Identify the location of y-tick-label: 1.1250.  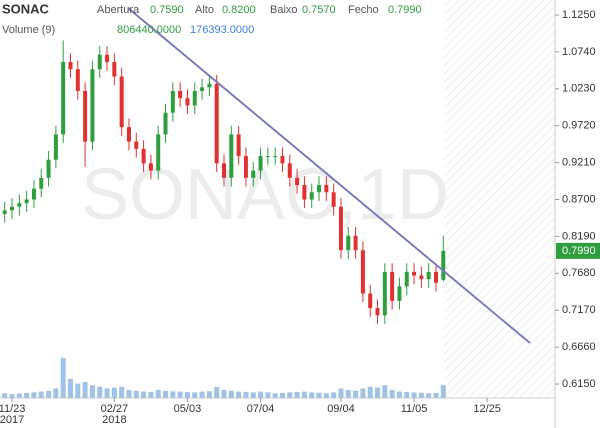
(579, 15).